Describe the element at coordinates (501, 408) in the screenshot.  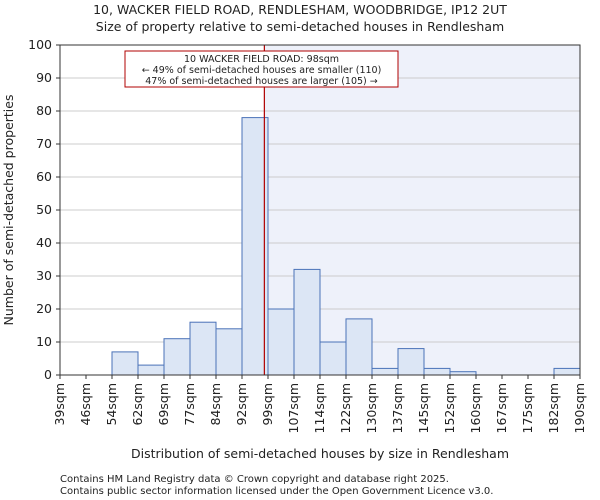
I see `x-tick-label: 167sqm` at that location.